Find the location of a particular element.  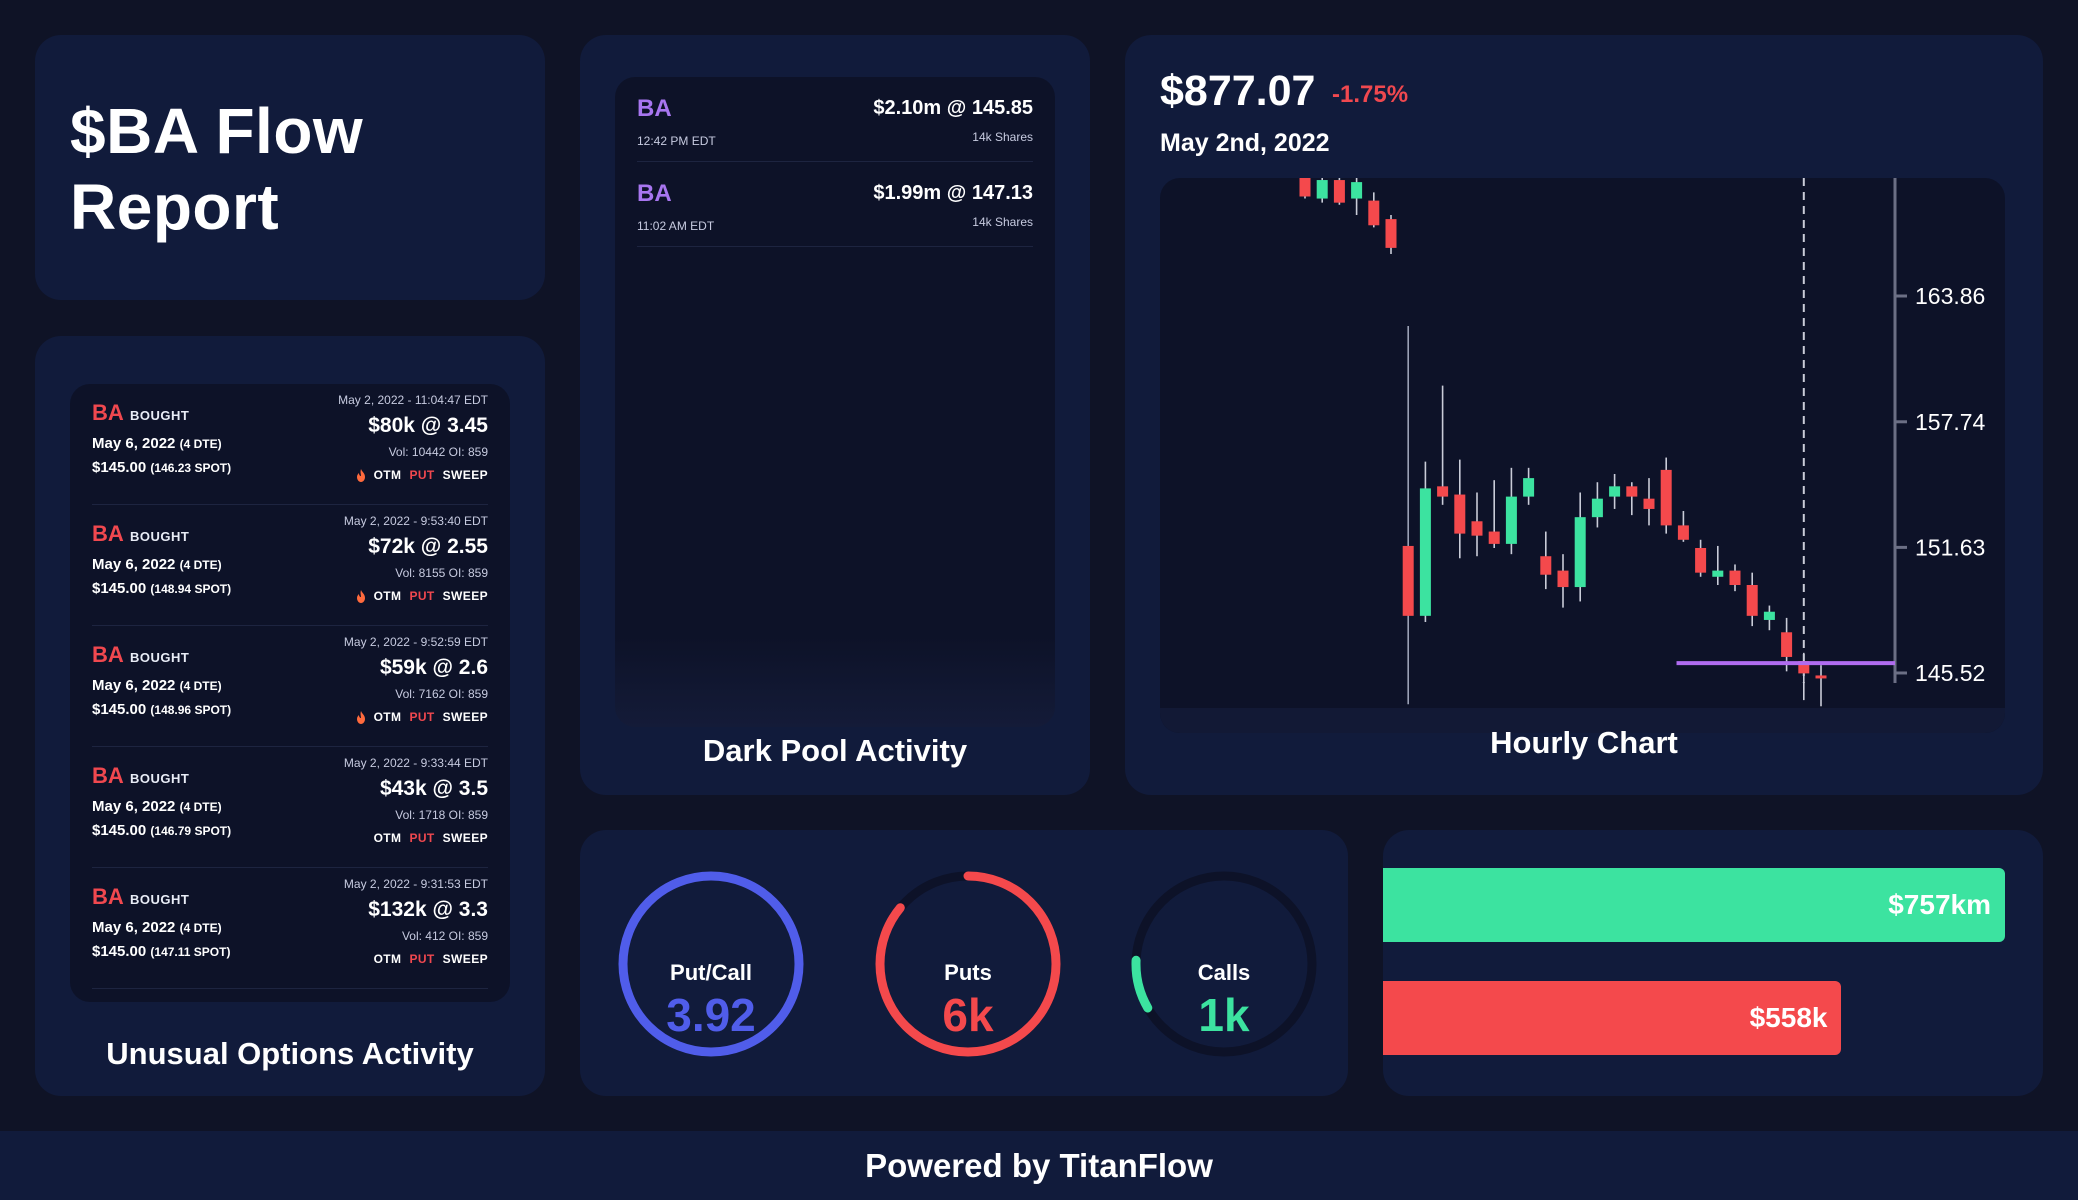

option-type: PUT is located at coordinates (422, 717).